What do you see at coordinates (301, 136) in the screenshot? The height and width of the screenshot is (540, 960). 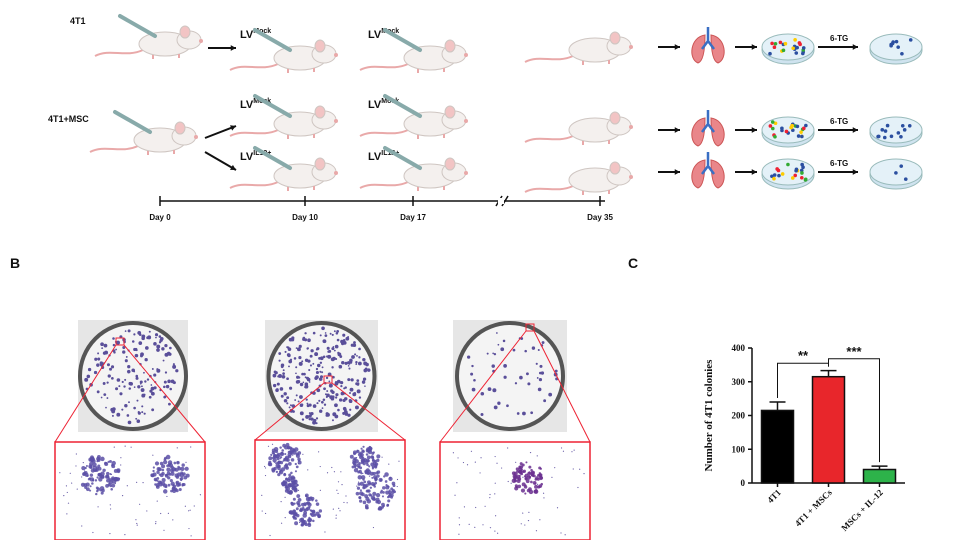 I see `mouse-feet` at bounding box center [301, 136].